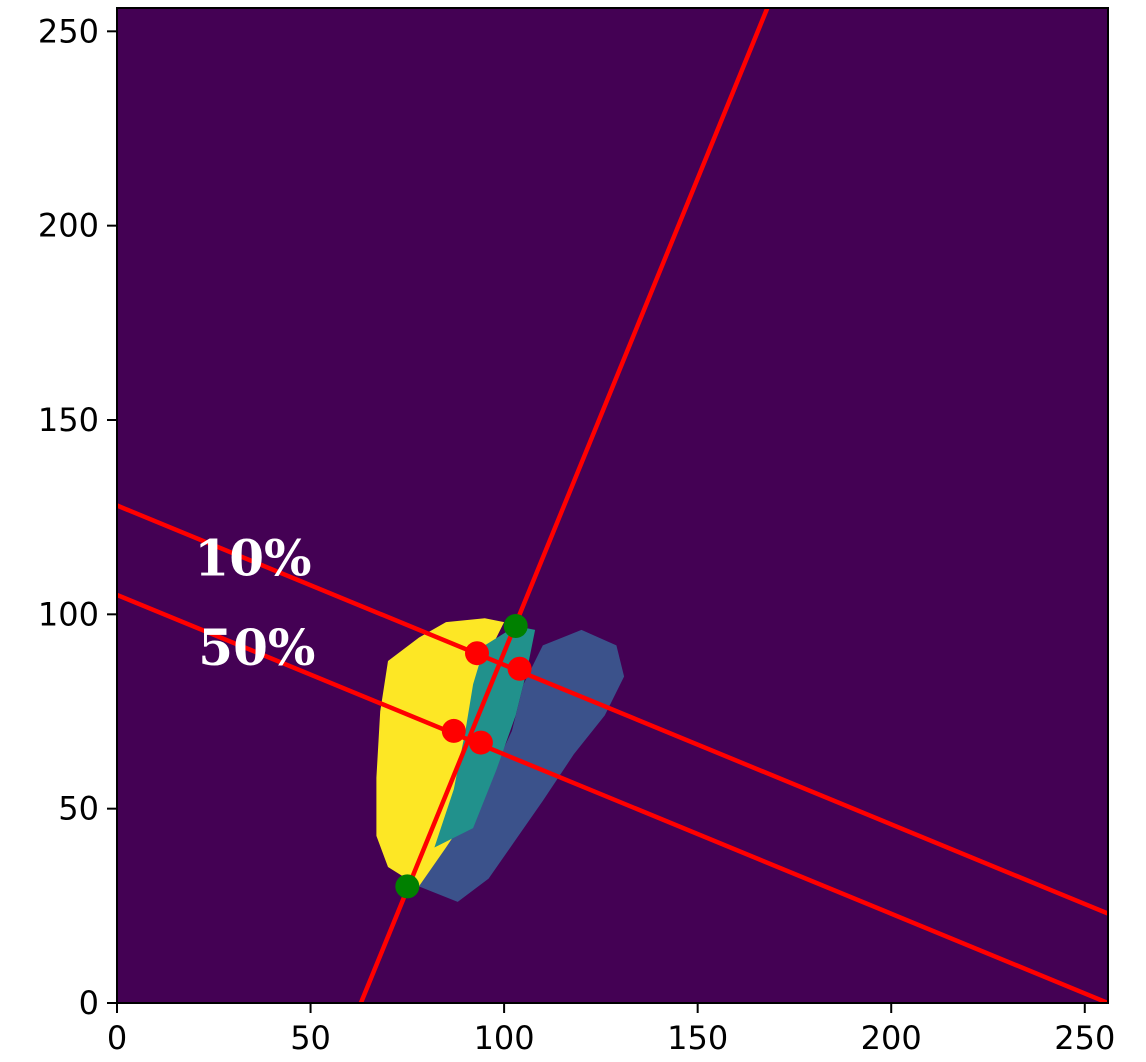 The image size is (1146, 1062). Describe the element at coordinates (697, 1038) in the screenshot. I see `x-tick-label: 150` at that location.